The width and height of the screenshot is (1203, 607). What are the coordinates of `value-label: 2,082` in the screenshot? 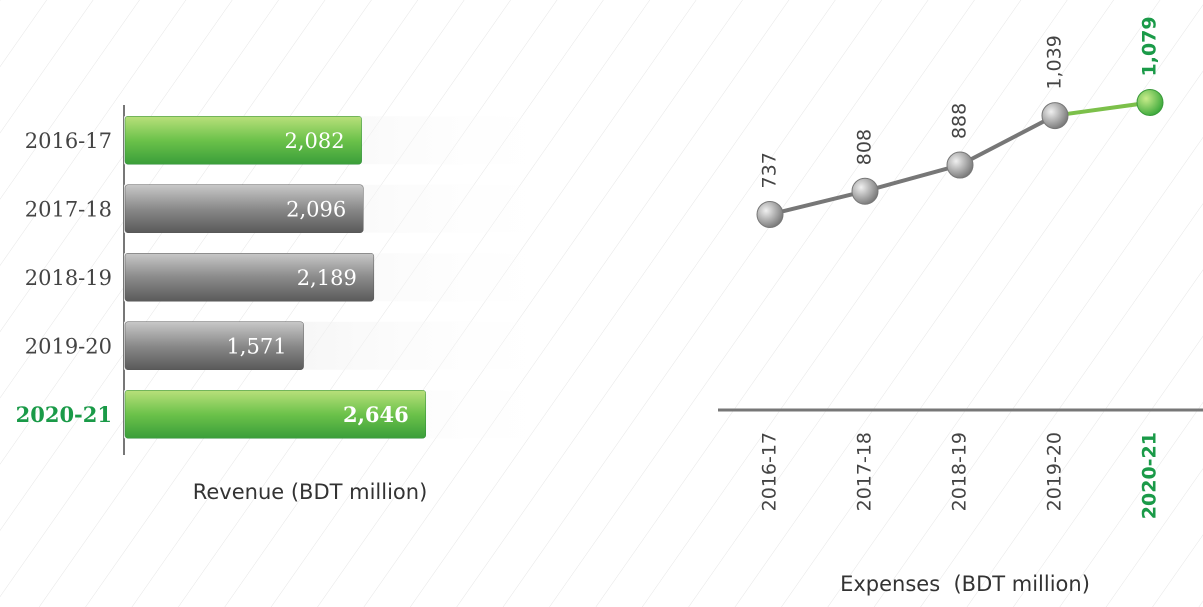 It's located at (315, 141).